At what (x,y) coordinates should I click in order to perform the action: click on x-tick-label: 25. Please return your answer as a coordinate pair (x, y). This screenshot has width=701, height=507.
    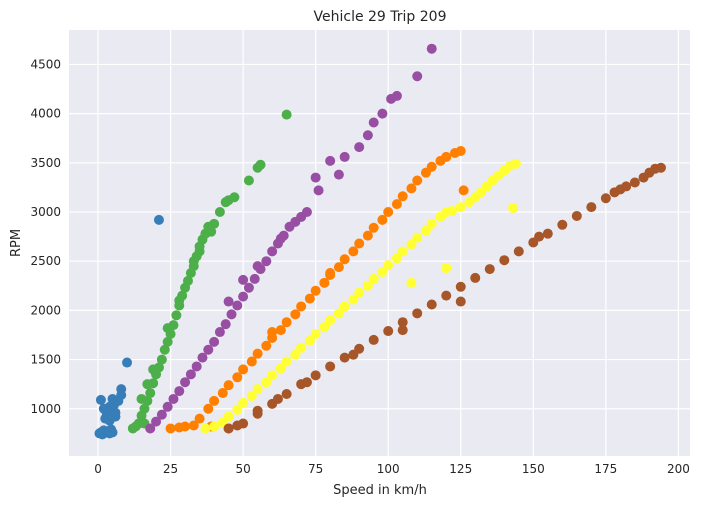
    Looking at the image, I should click on (170, 469).